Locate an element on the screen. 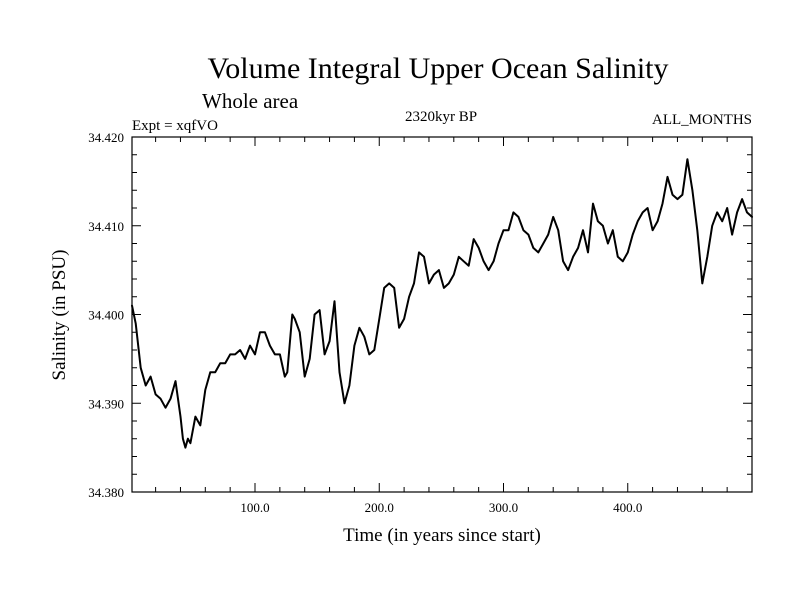  x-tick-label: 300.0 is located at coordinates (503, 507).